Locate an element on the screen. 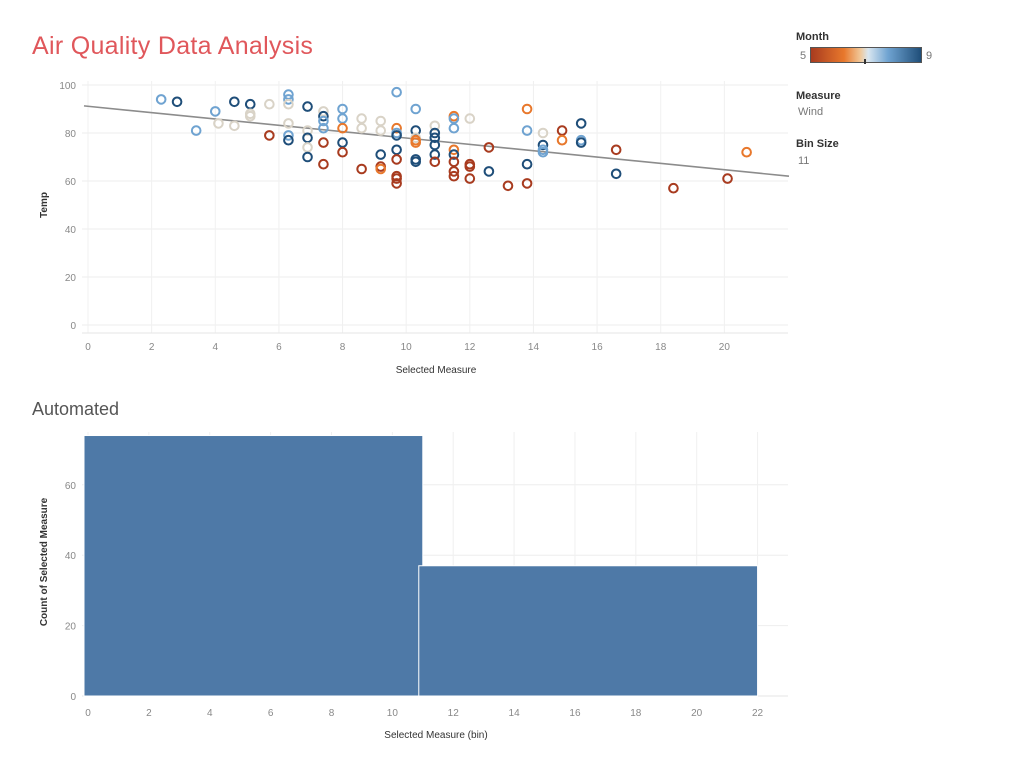  scatter-x-tick-label: 14 is located at coordinates (534, 347).